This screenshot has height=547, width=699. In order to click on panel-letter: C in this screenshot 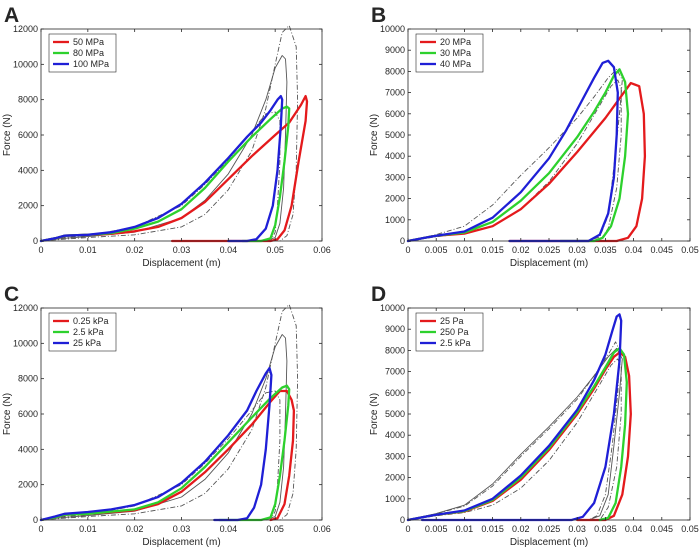, I will do `click(11, 294)`.